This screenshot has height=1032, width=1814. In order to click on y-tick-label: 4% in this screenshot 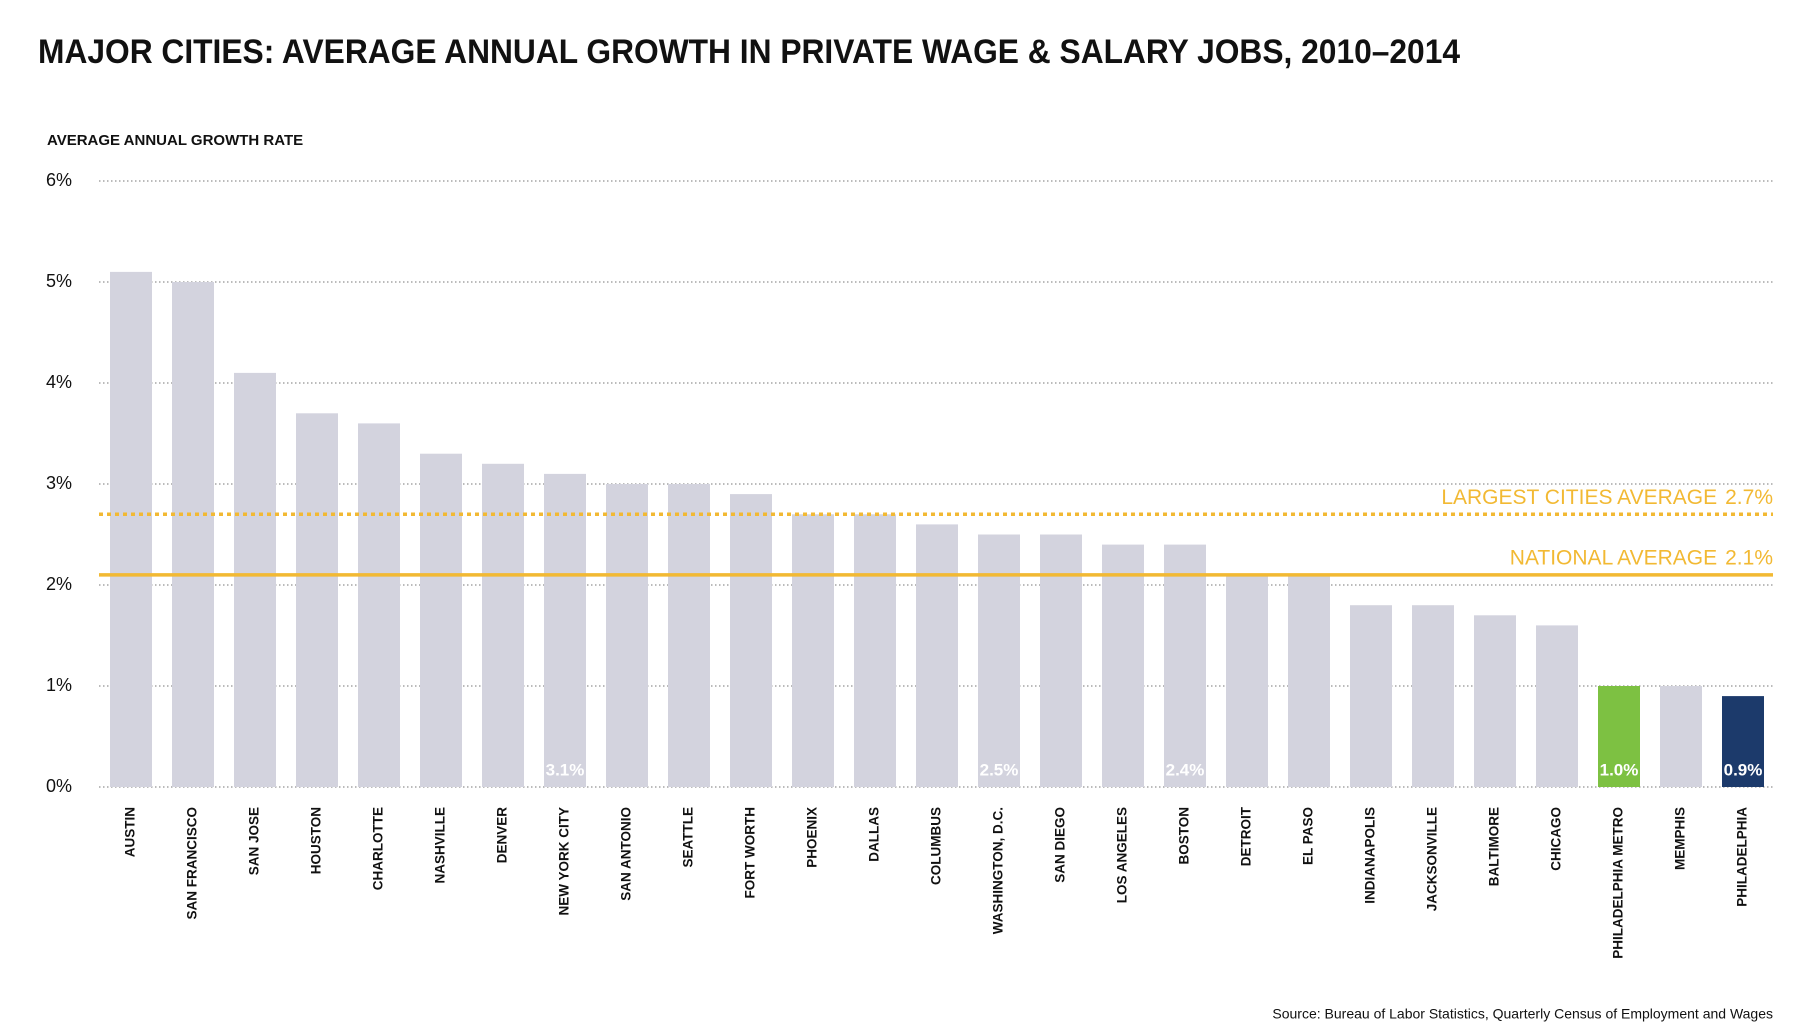, I will do `click(59, 382)`.